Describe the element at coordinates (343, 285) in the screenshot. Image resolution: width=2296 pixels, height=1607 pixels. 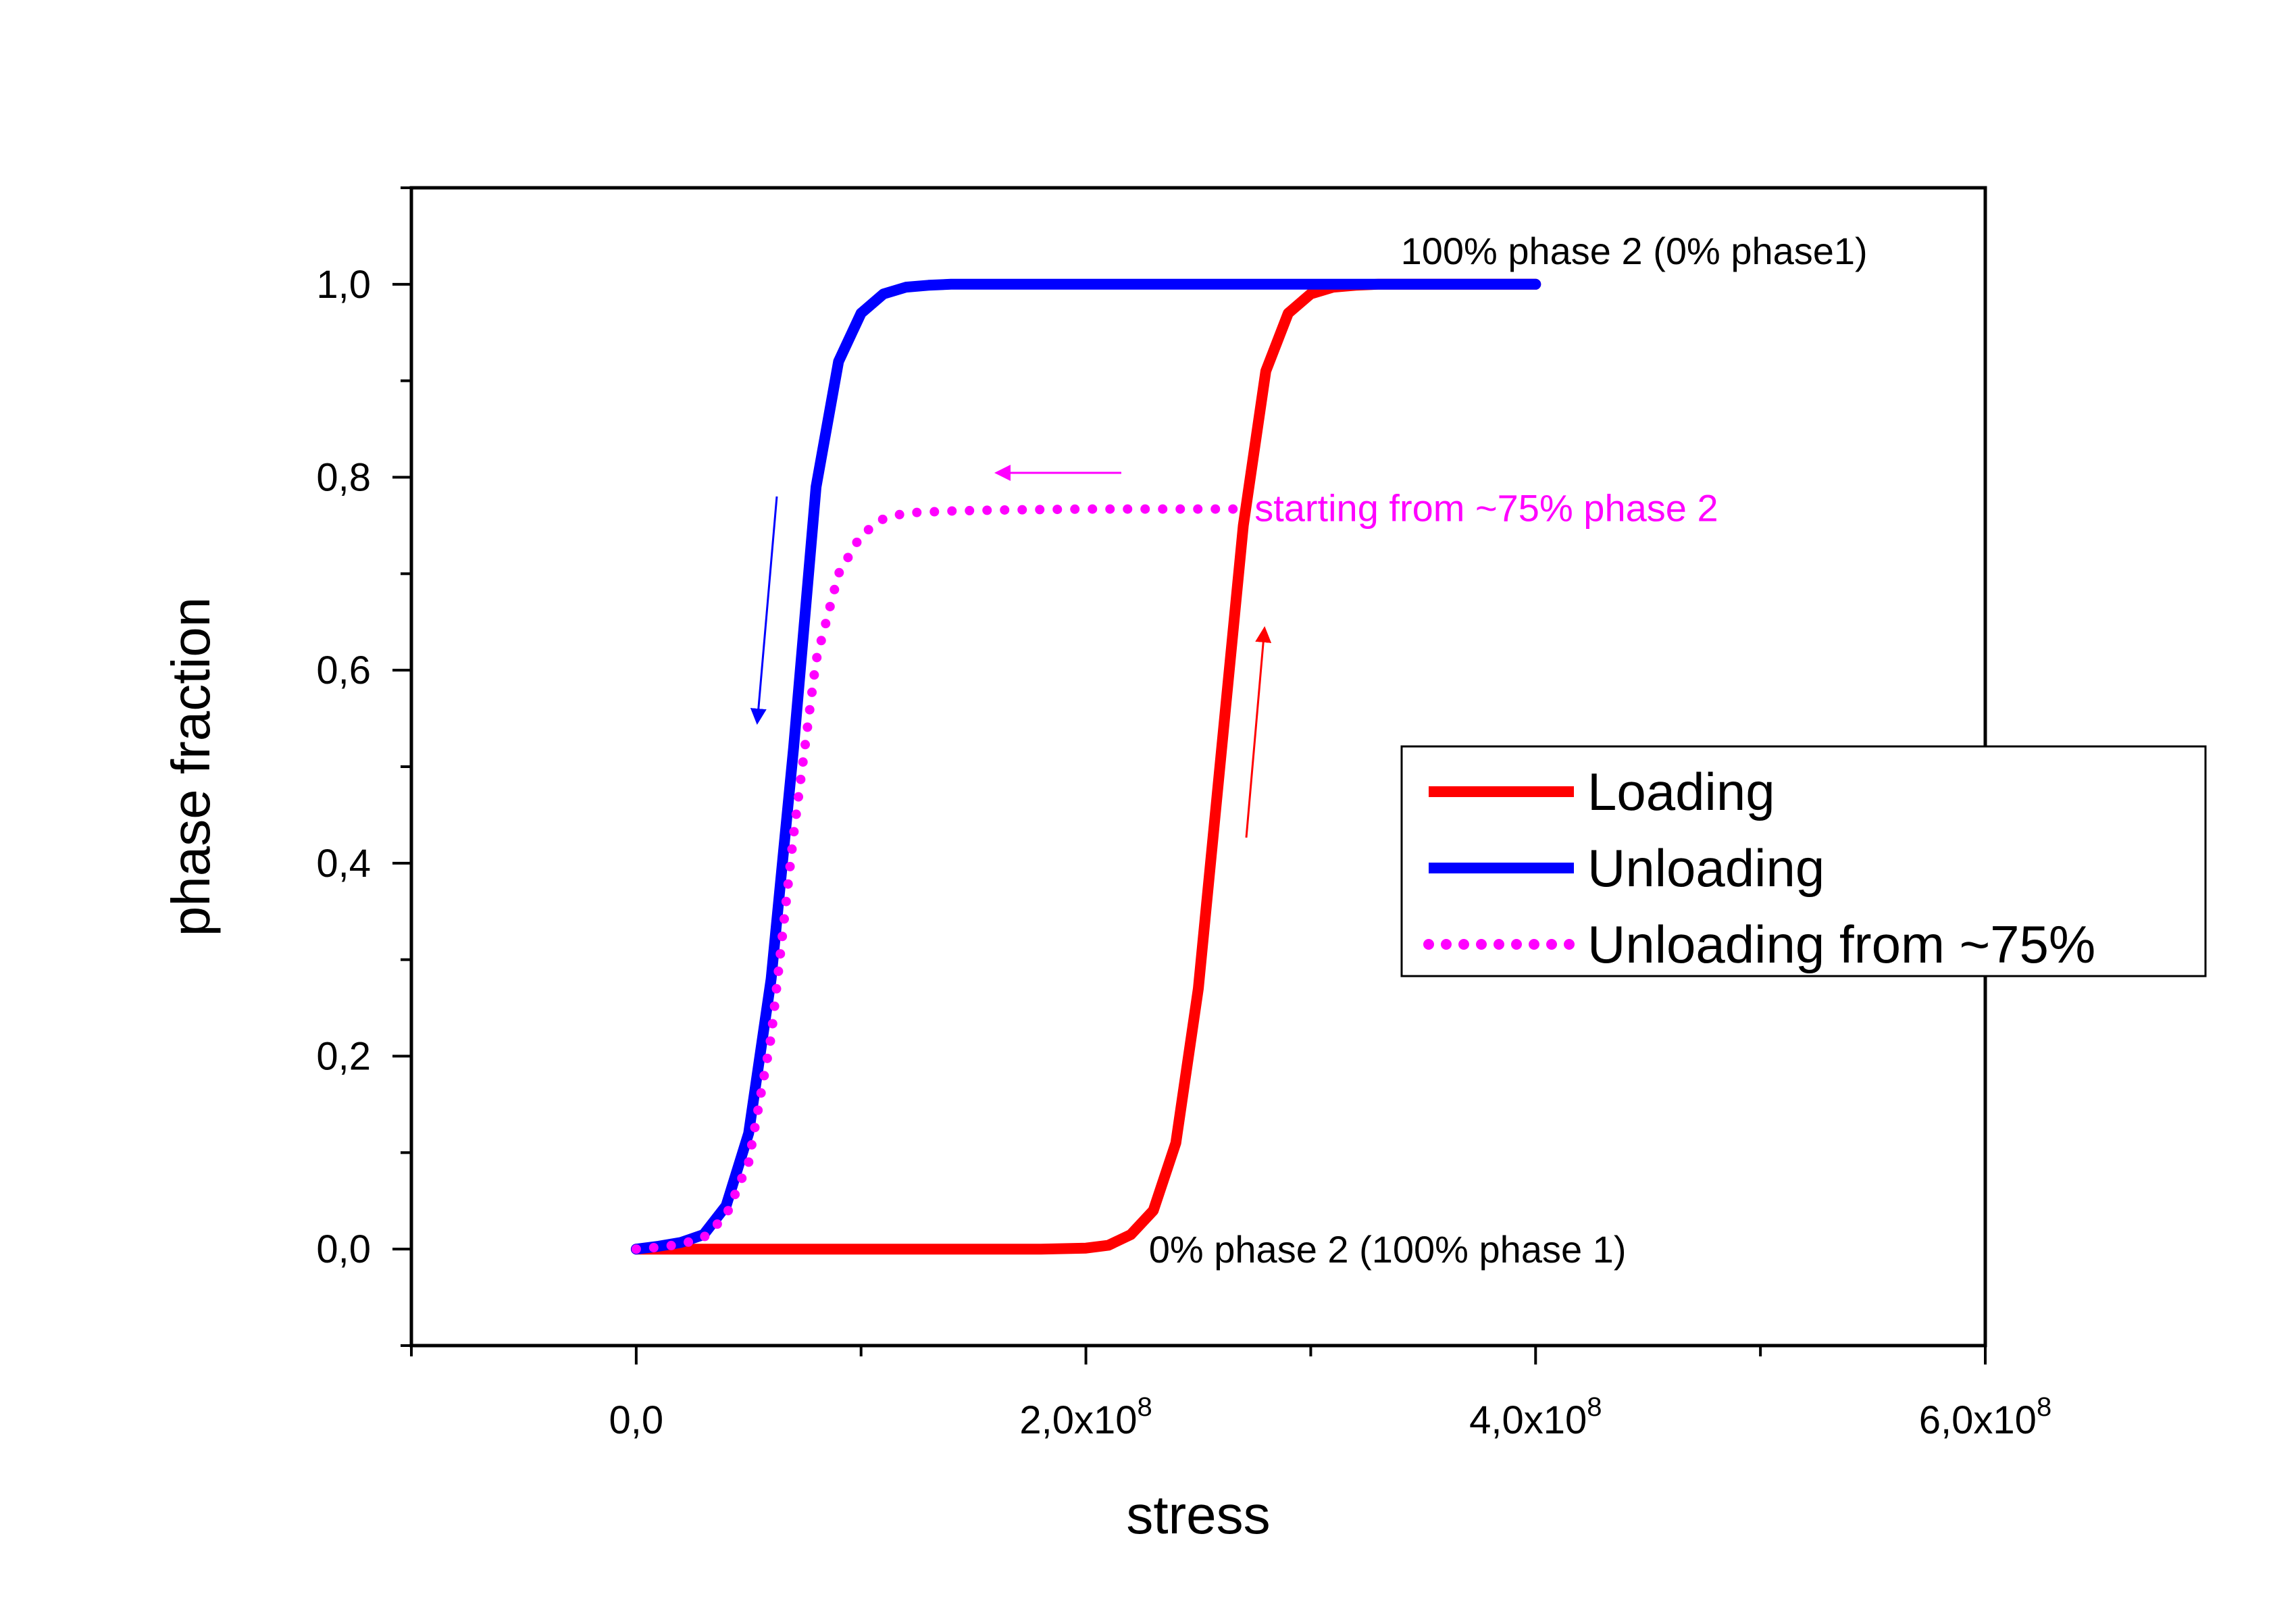
I see `y-tick-label: 1,0` at that location.